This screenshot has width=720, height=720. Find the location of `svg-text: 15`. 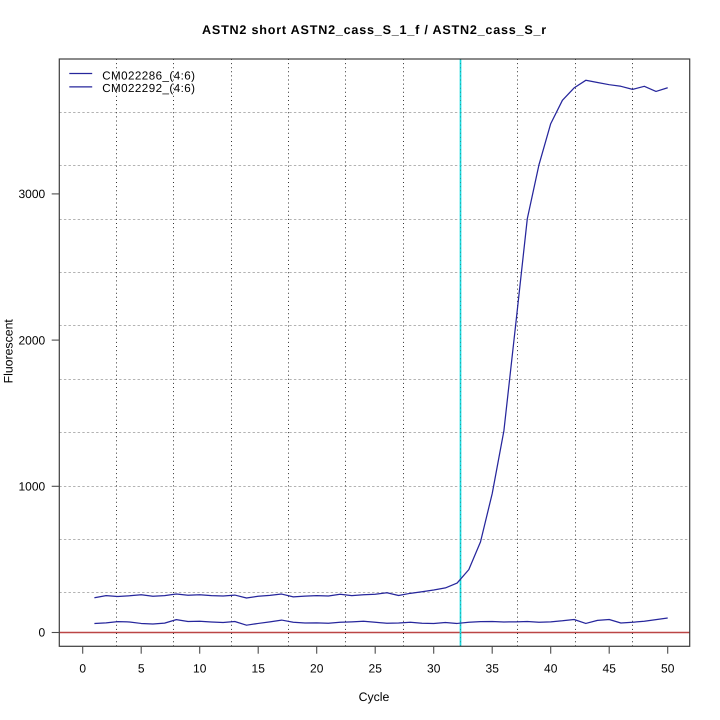

svg-text: 15 is located at coordinates (259, 668).